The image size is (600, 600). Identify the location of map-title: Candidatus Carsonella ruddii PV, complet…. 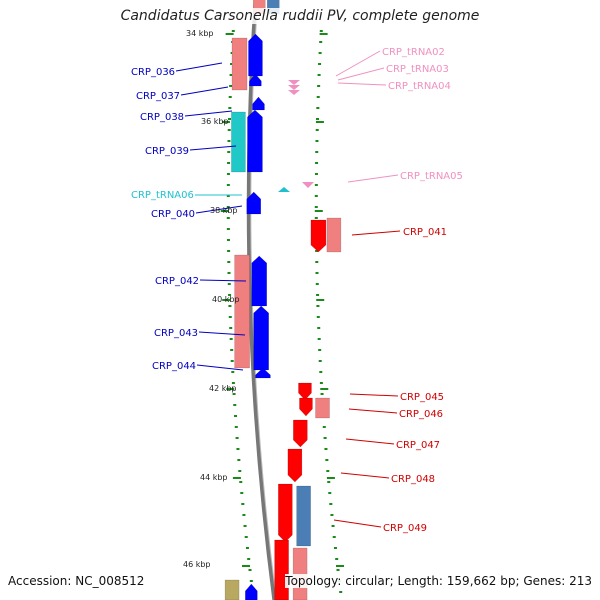
(300, 16).